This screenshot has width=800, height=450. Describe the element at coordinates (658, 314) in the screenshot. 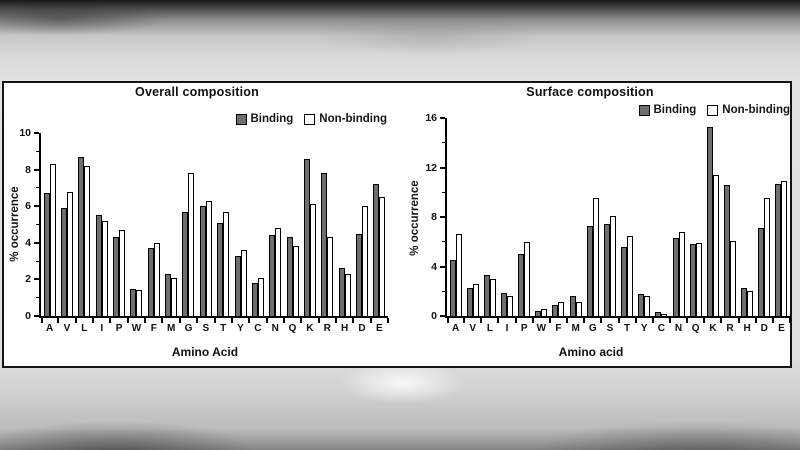

I see `bar-C-binding` at that location.